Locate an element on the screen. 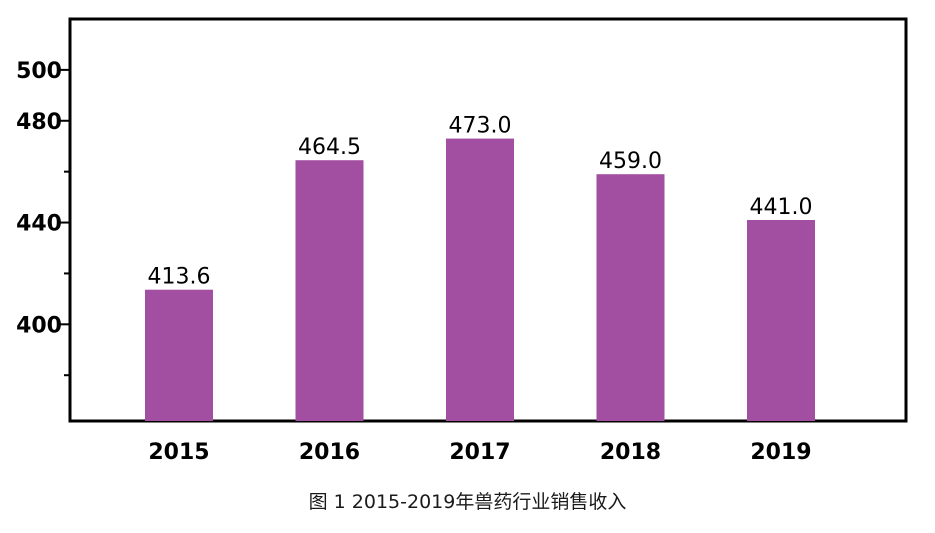 The width and height of the screenshot is (935, 533). bar-value-label: 464.5 is located at coordinates (329, 147).